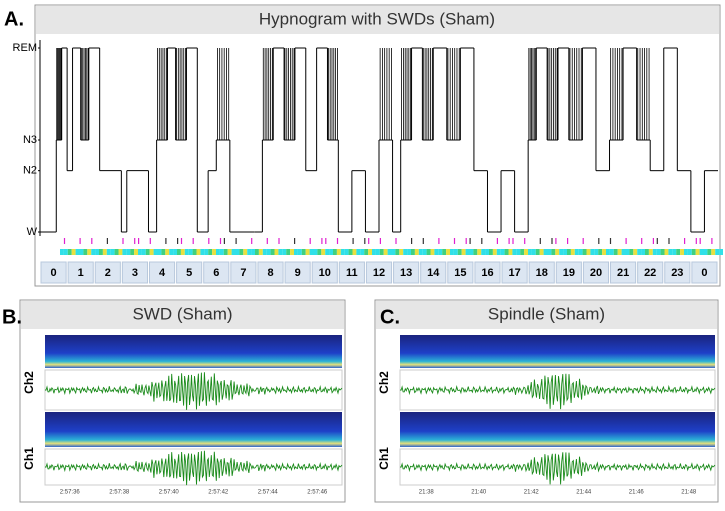 This screenshot has height=511, width=725. Describe the element at coordinates (243, 273) in the screenshot. I see `hour-label: 7` at that location.